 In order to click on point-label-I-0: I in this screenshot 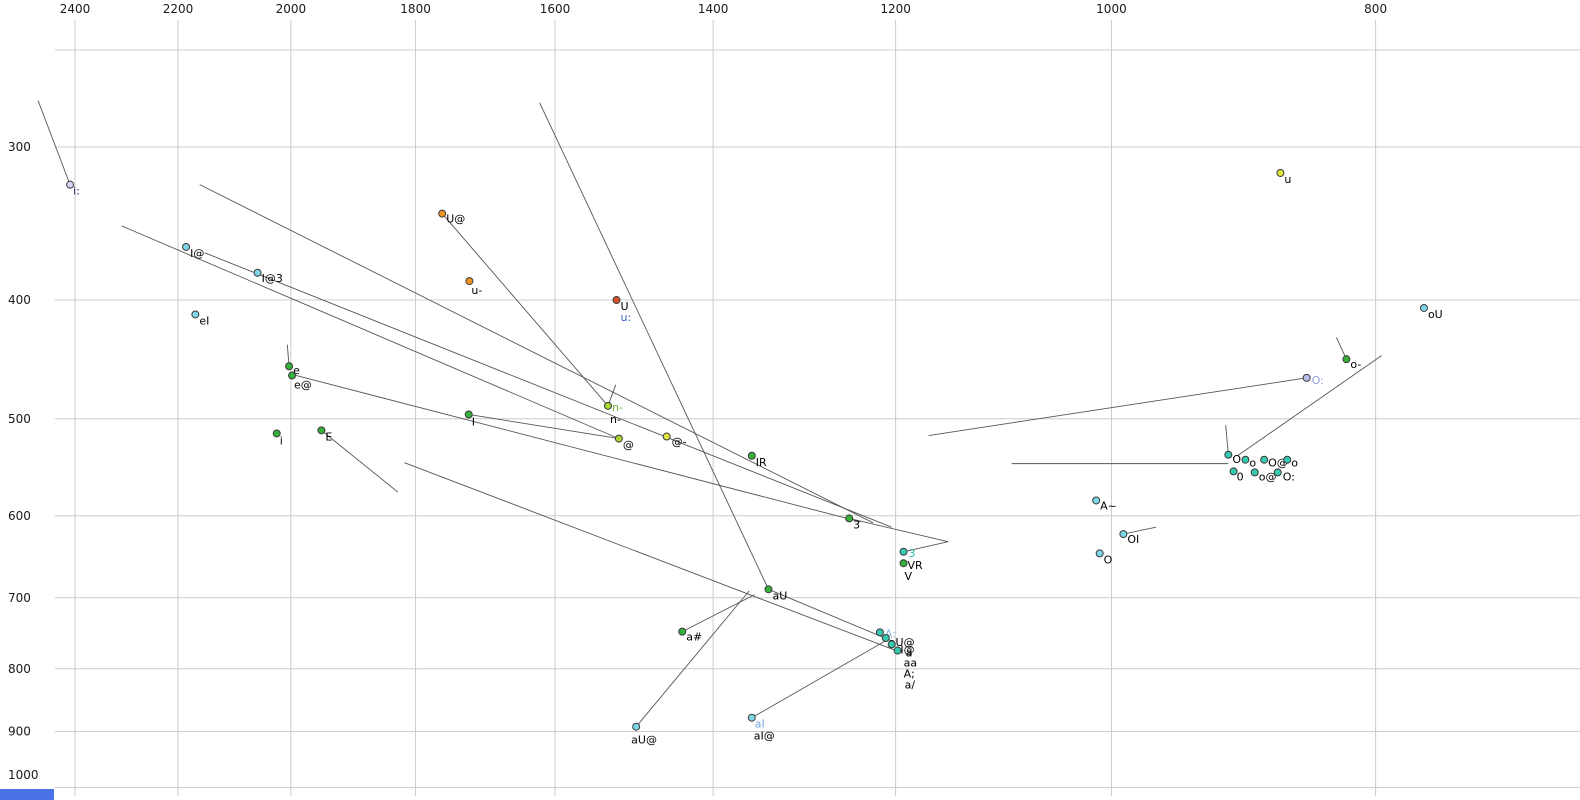, I will do `click(473, 421)`.